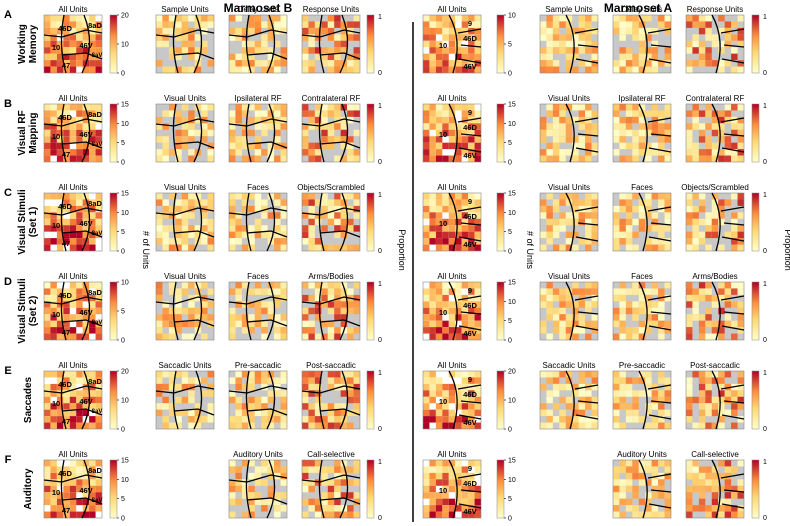 The height and width of the screenshot is (526, 790). Describe the element at coordinates (66, 154) in the screenshot. I see `region-label: 47` at that location.